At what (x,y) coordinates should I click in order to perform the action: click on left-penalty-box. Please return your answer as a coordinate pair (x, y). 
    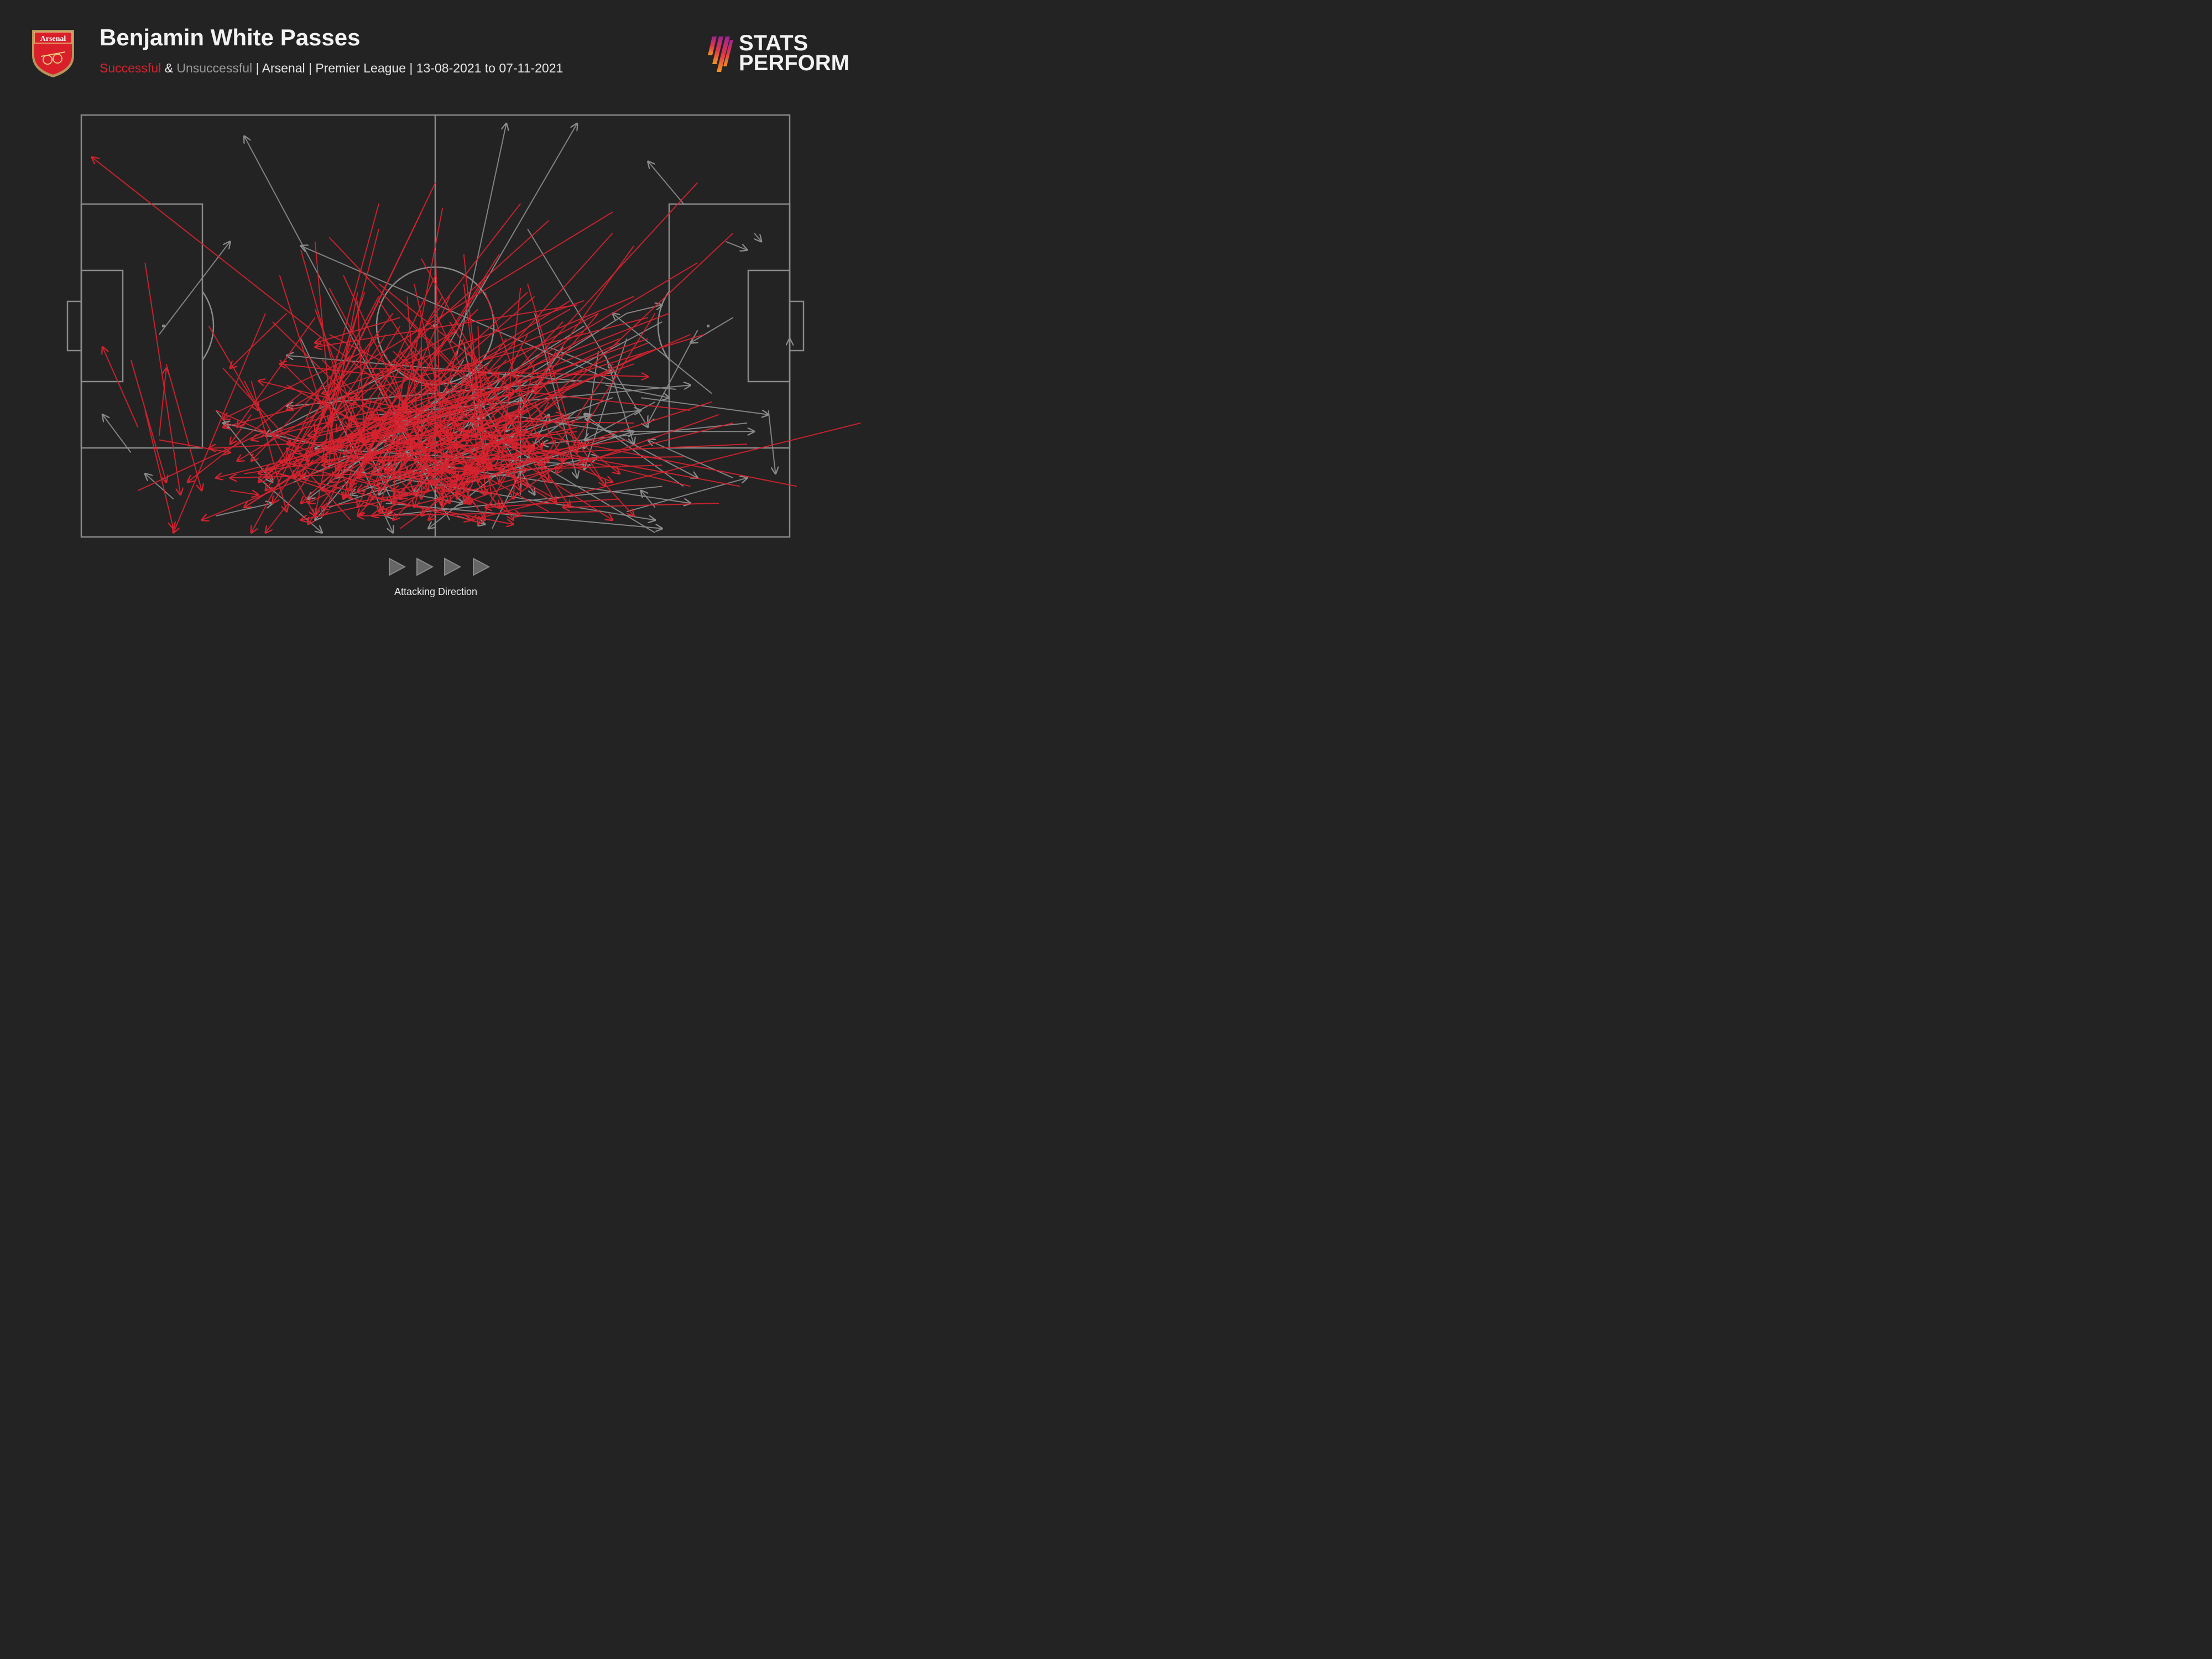
    Looking at the image, I should click on (142, 326).